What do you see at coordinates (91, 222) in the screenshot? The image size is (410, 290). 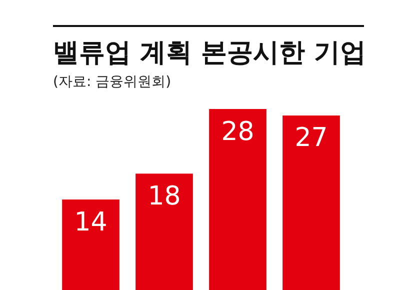 I see `data-label: 14` at bounding box center [91, 222].